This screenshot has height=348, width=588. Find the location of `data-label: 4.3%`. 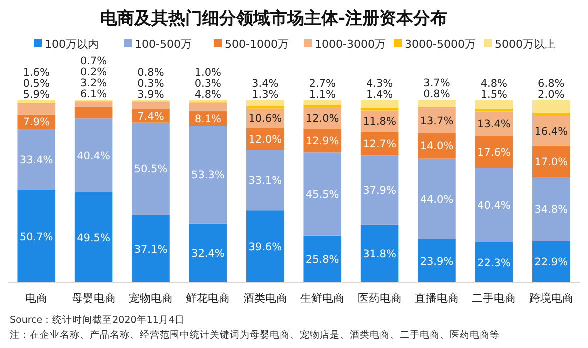

data-label: 4.3% is located at coordinates (380, 84).